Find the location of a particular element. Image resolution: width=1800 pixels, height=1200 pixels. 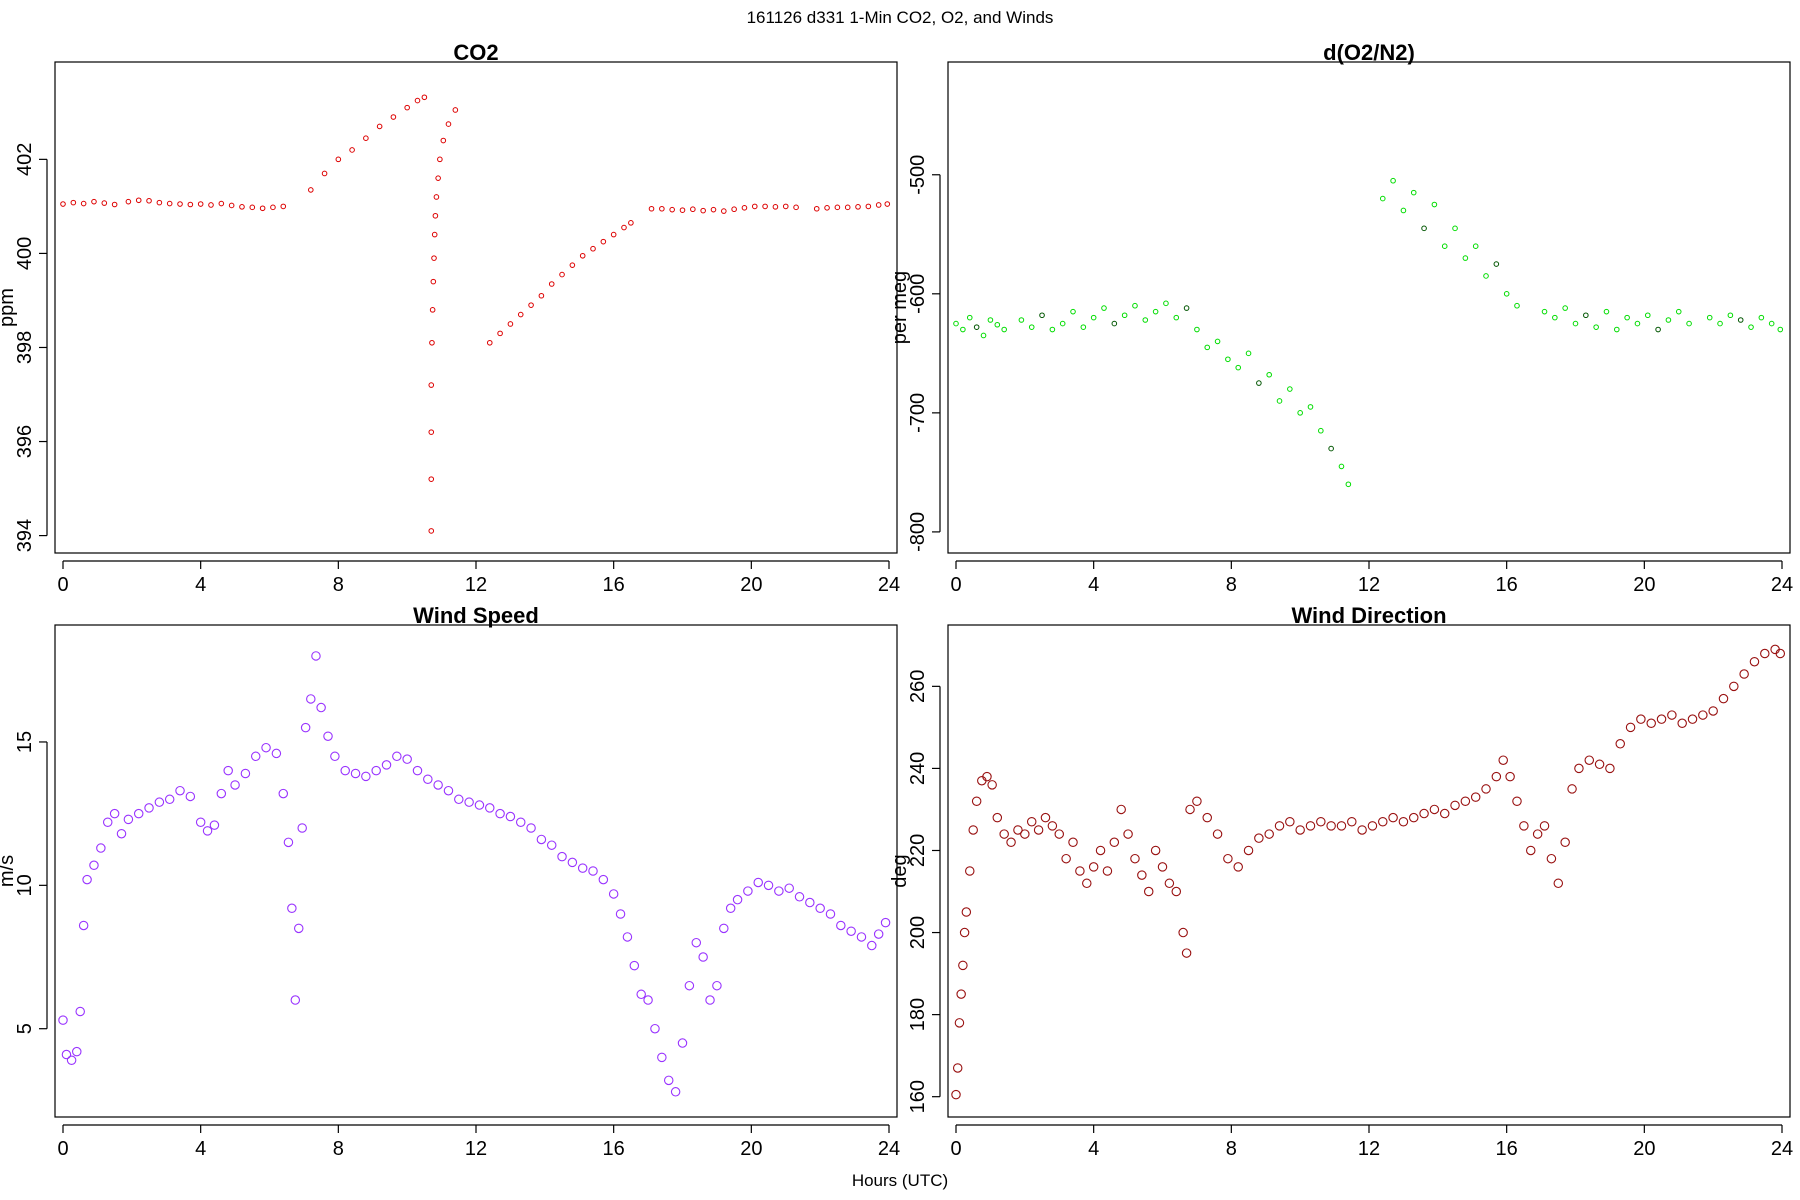

y-tick-label: -500 is located at coordinates (918, 175).